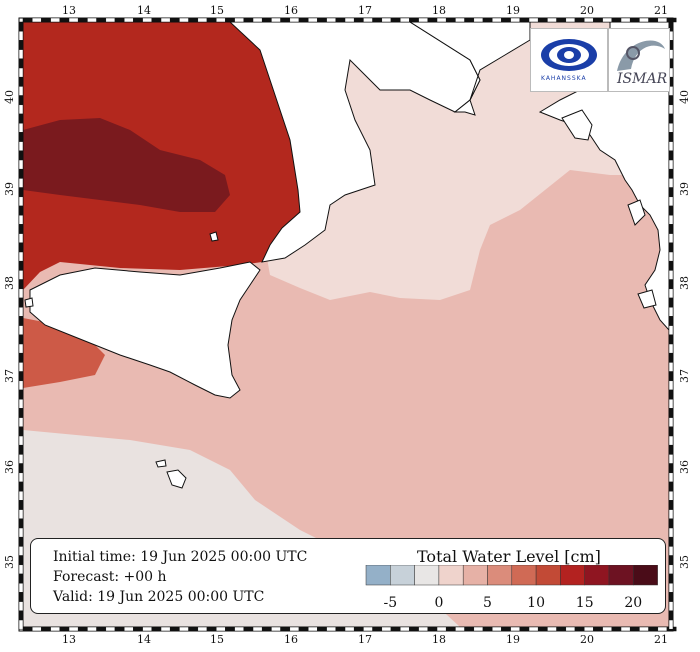 Image resolution: width=700 pixels, height=652 pixels. Describe the element at coordinates (69, 10) in the screenshot. I see `lon-tick-label: 13` at that location.